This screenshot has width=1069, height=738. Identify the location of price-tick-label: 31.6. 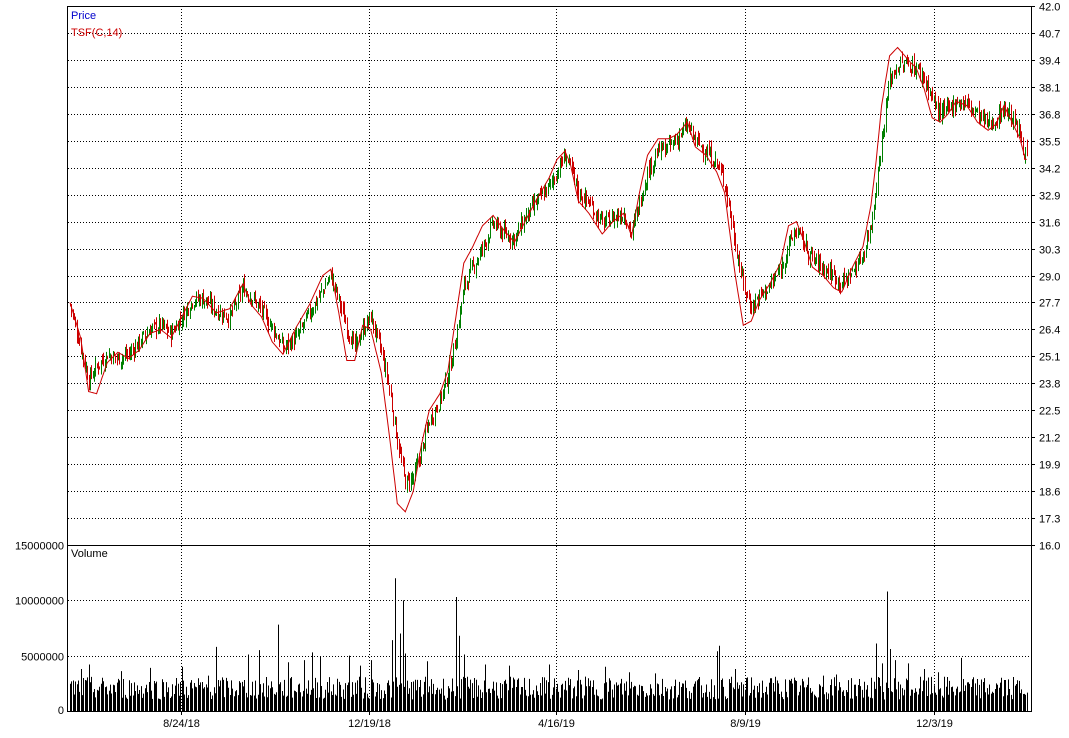
(1049, 224).